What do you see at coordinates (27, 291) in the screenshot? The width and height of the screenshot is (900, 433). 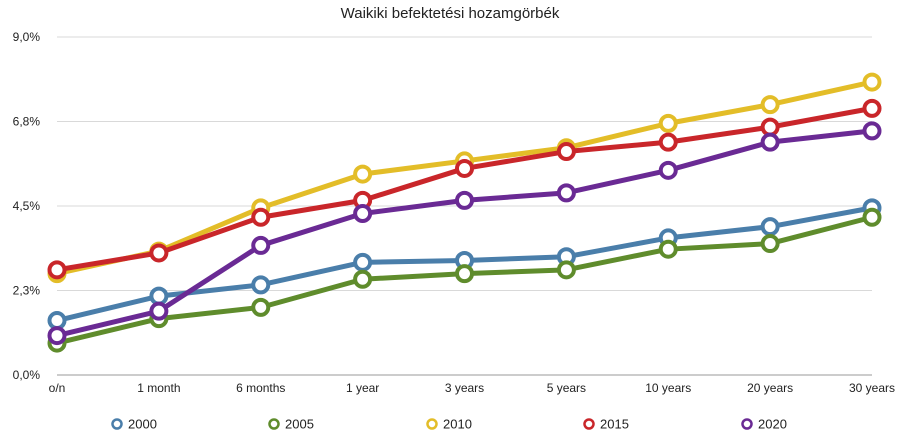 I see `y-tick-label: 2,3%` at bounding box center [27, 291].